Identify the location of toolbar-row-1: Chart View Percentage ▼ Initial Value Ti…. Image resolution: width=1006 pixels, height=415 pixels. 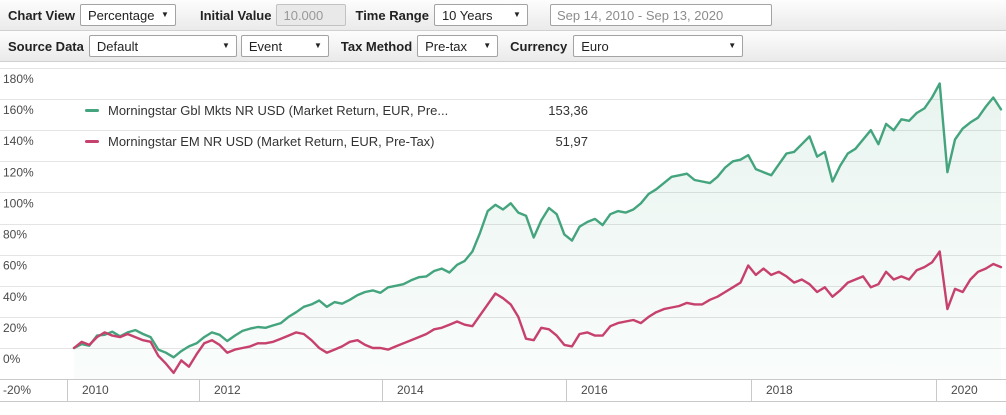
(503, 15).